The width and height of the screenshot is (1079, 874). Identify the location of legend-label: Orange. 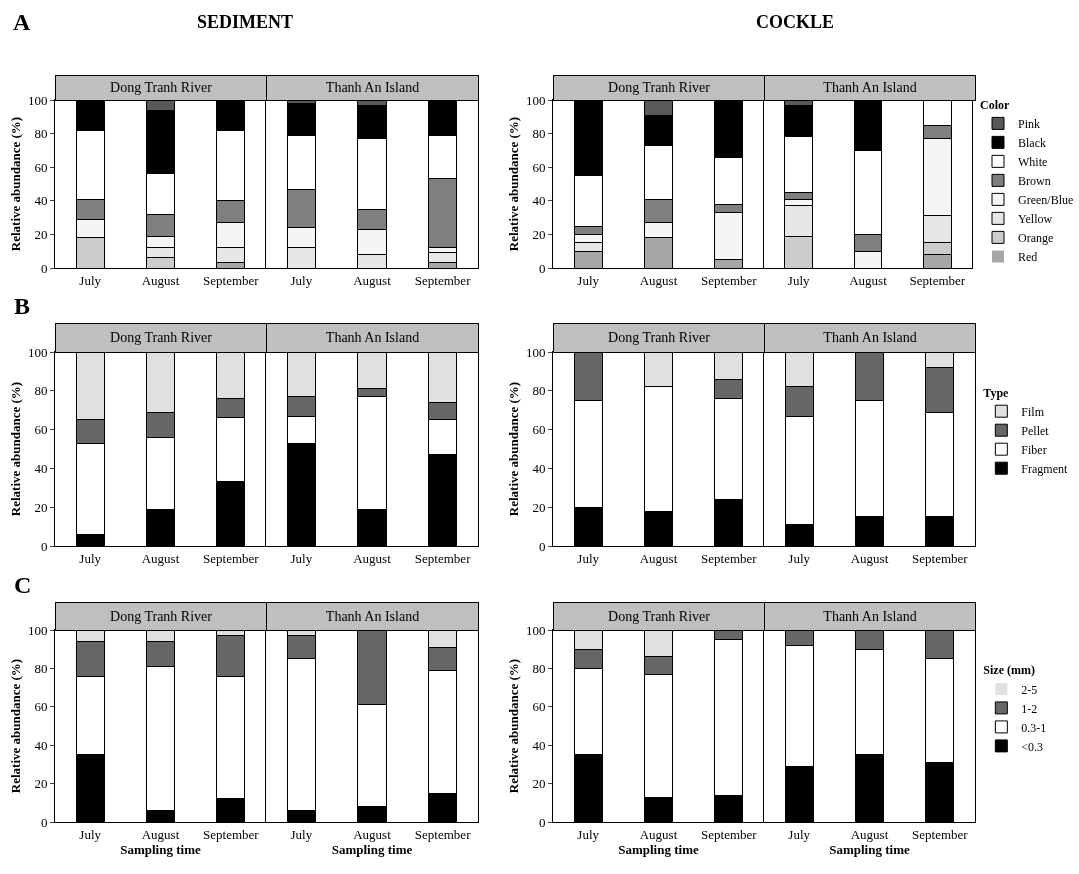
(1036, 238).